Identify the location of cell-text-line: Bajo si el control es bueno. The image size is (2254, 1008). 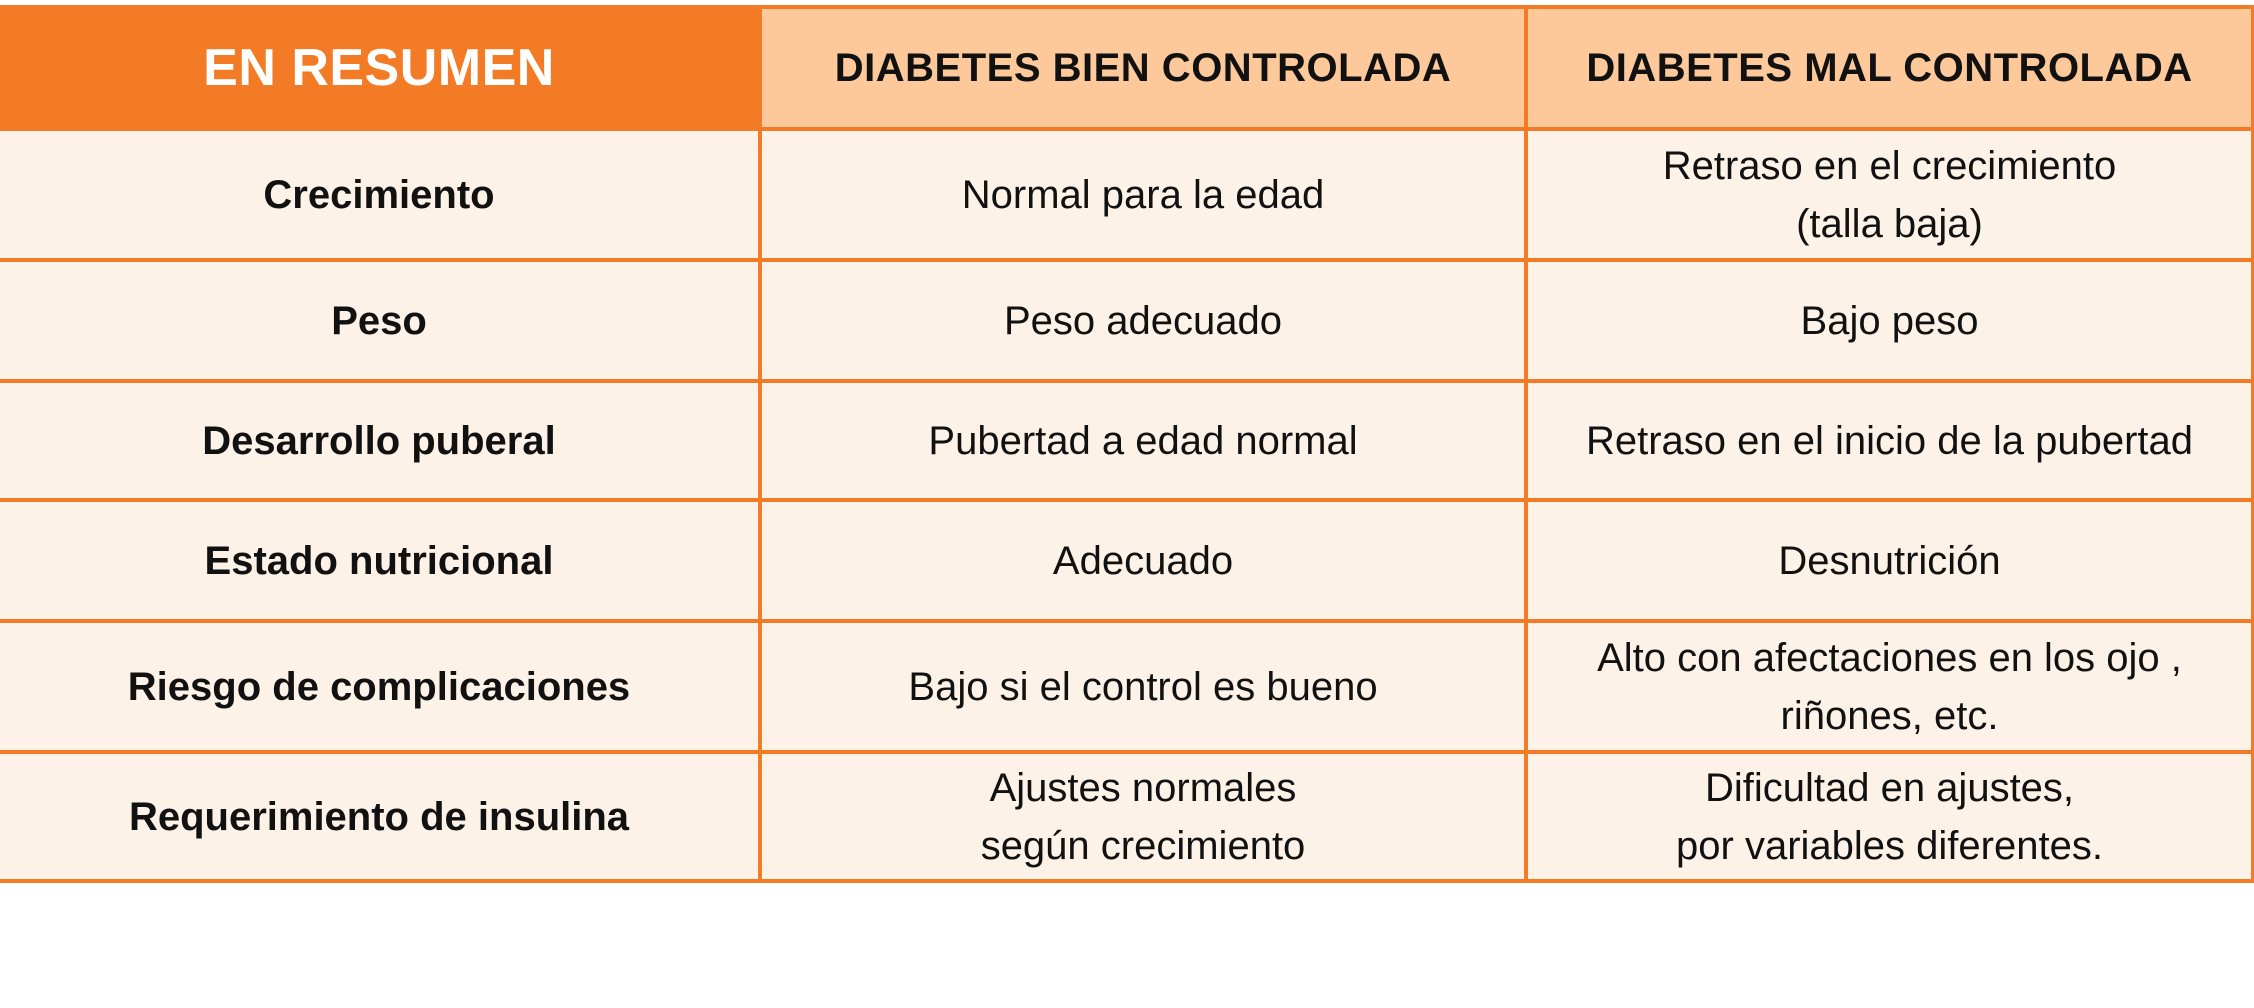
(1143, 686).